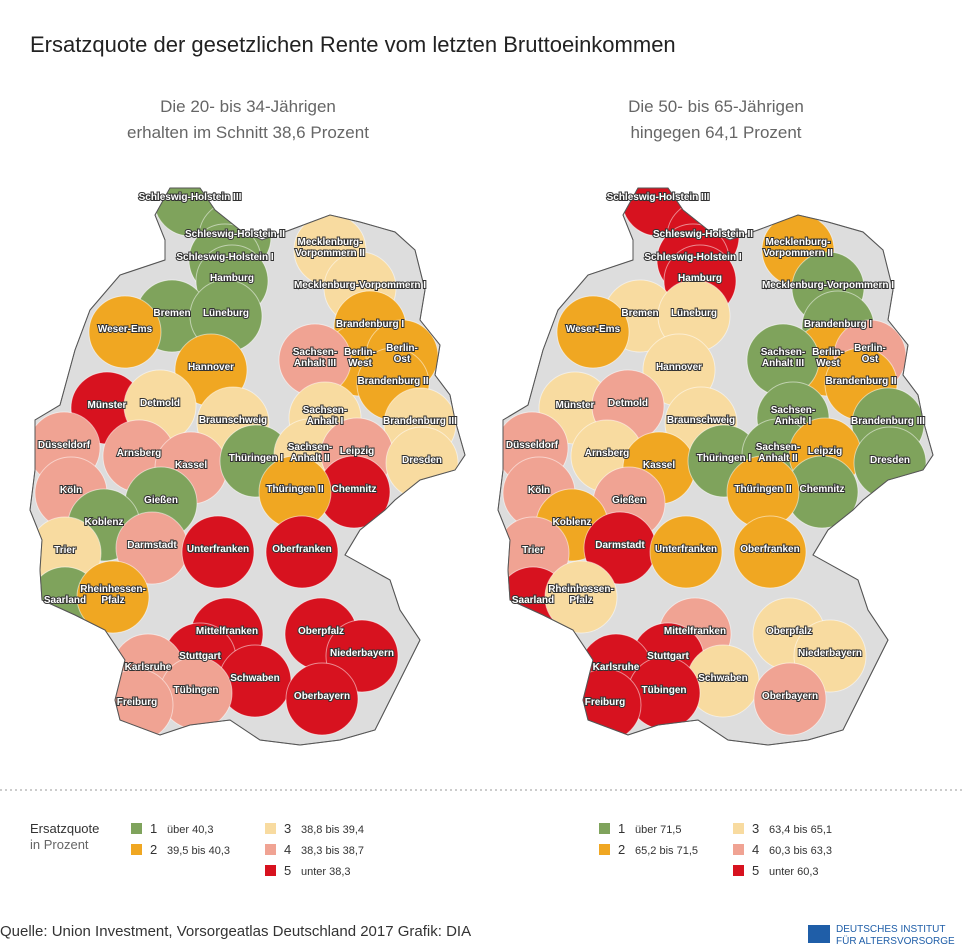 This screenshot has width=963, height=948. Describe the element at coordinates (860, 381) in the screenshot. I see `region-label: Brandenburg II` at that location.